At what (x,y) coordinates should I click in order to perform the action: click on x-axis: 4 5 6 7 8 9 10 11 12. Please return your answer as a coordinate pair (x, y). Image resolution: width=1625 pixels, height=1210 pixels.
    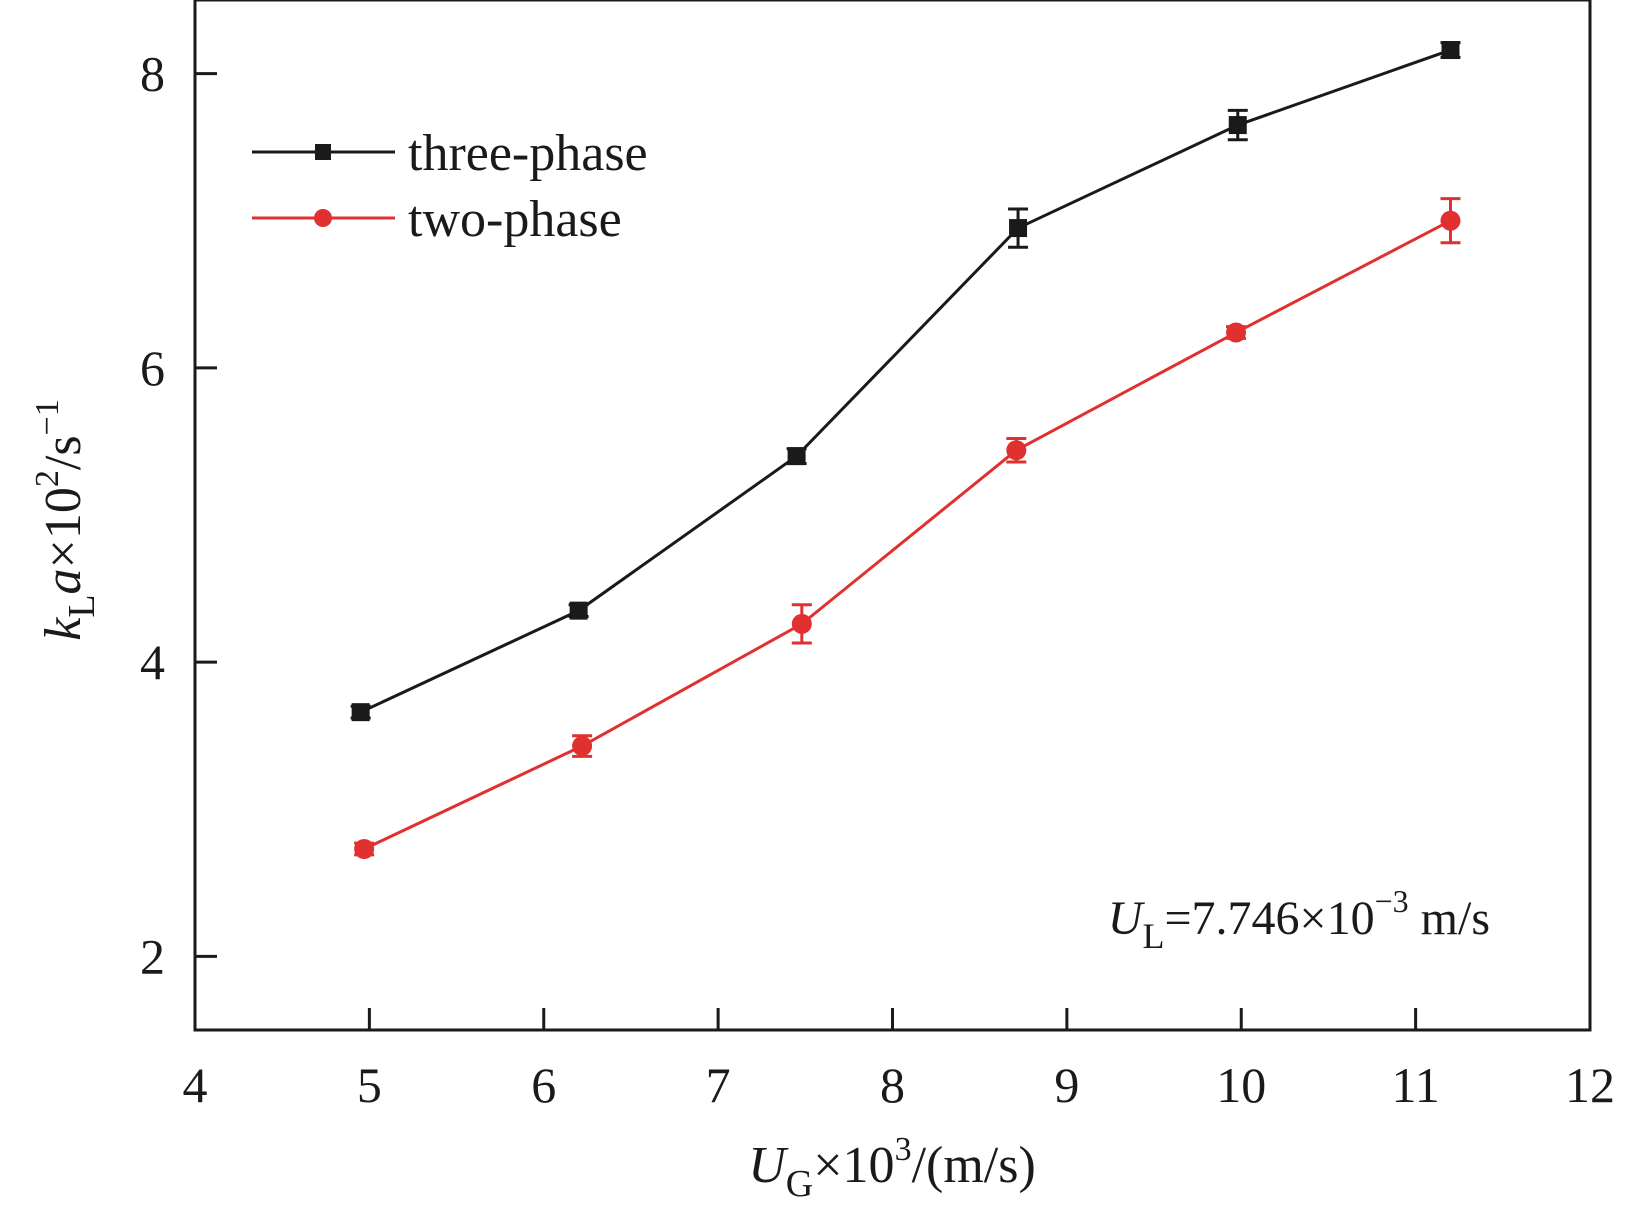
    Looking at the image, I should click on (899, 1060).